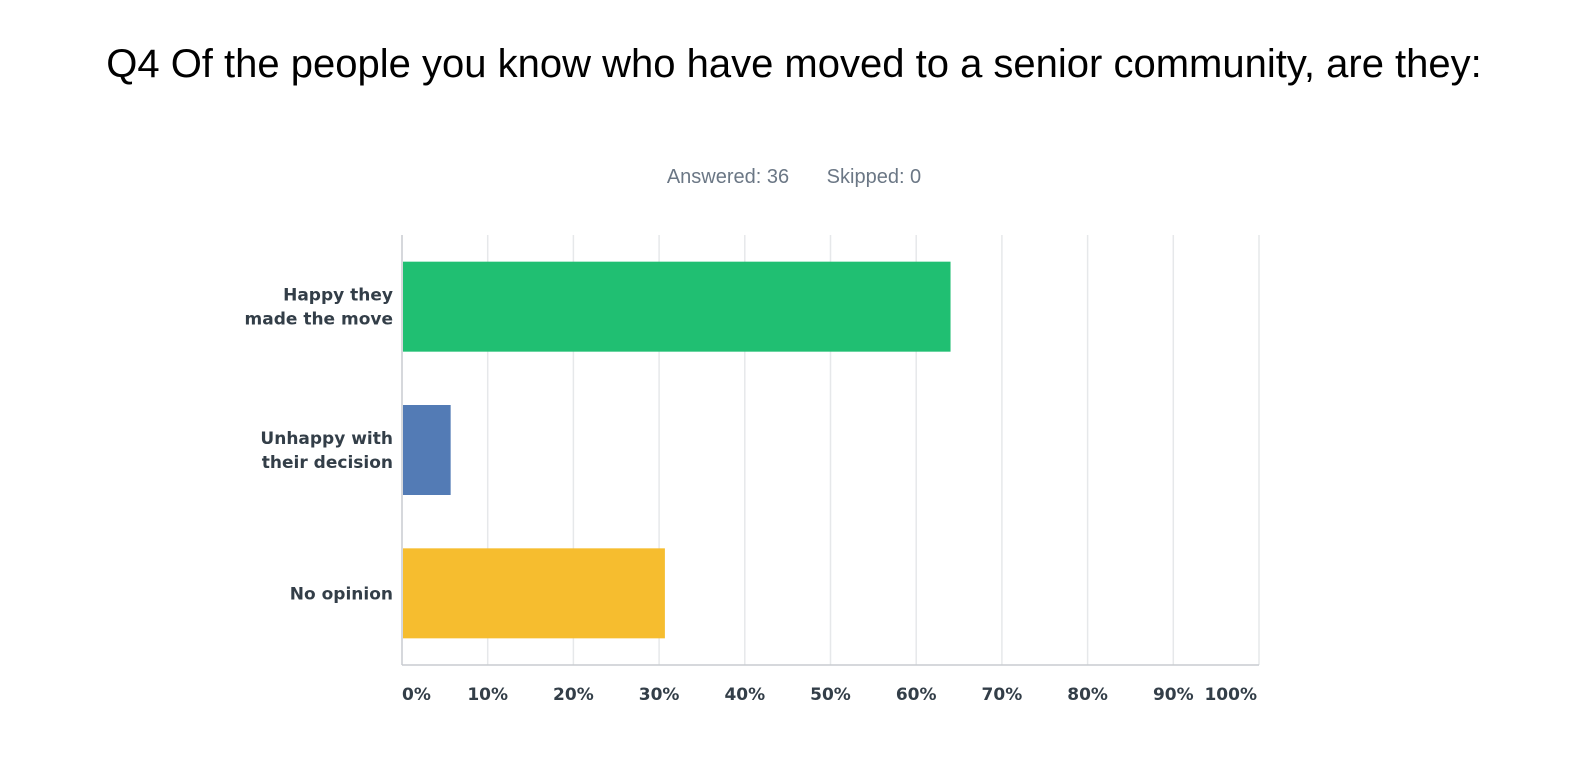  I want to click on response-stats: Answered: 36 Skipped: 0, so click(794, 177).